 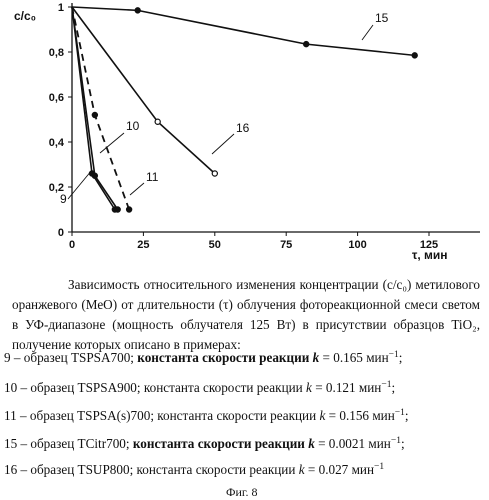 I want to click on y-tick-label: 1, so click(x=61, y=8).